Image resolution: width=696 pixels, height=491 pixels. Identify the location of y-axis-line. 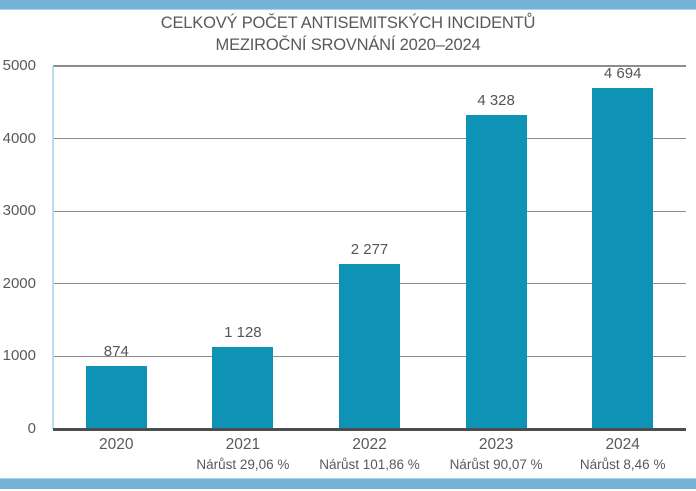
(53, 247).